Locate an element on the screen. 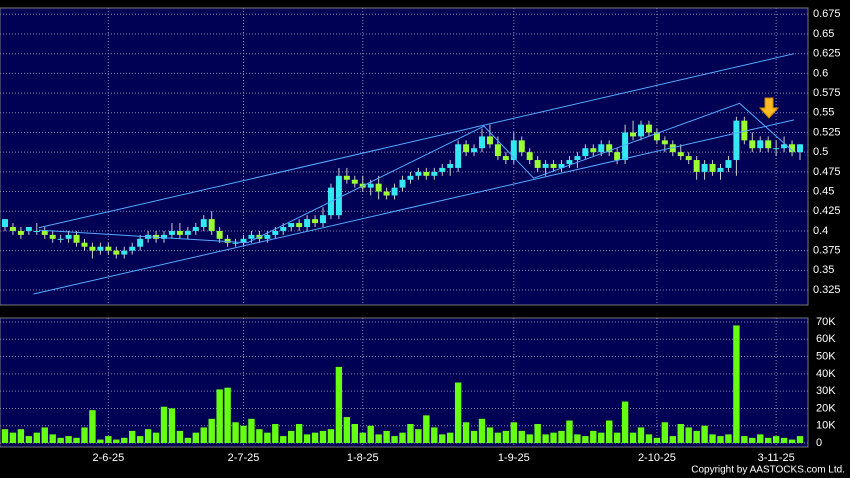 The image size is (850, 478). y-tick-label: 0.55 is located at coordinates (823, 113).